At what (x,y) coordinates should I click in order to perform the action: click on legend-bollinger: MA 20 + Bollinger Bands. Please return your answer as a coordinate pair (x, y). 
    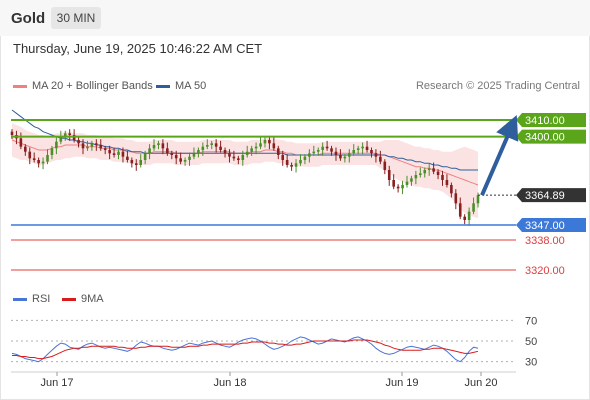
    Looking at the image, I should click on (83, 86).